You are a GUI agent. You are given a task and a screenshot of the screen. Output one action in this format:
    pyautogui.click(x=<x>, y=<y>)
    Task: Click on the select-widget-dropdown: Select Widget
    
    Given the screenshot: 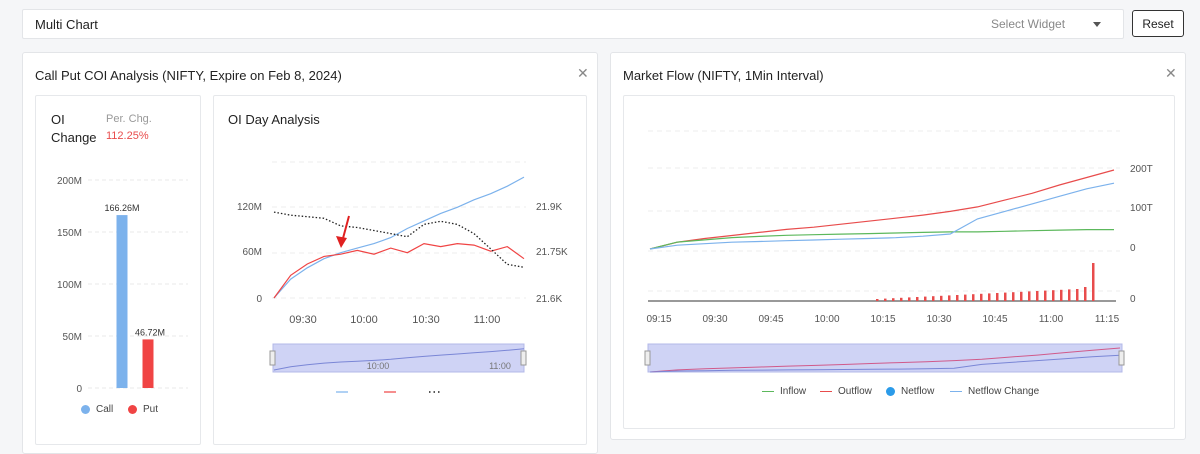 What is the action you would take?
    pyautogui.click(x=1028, y=24)
    